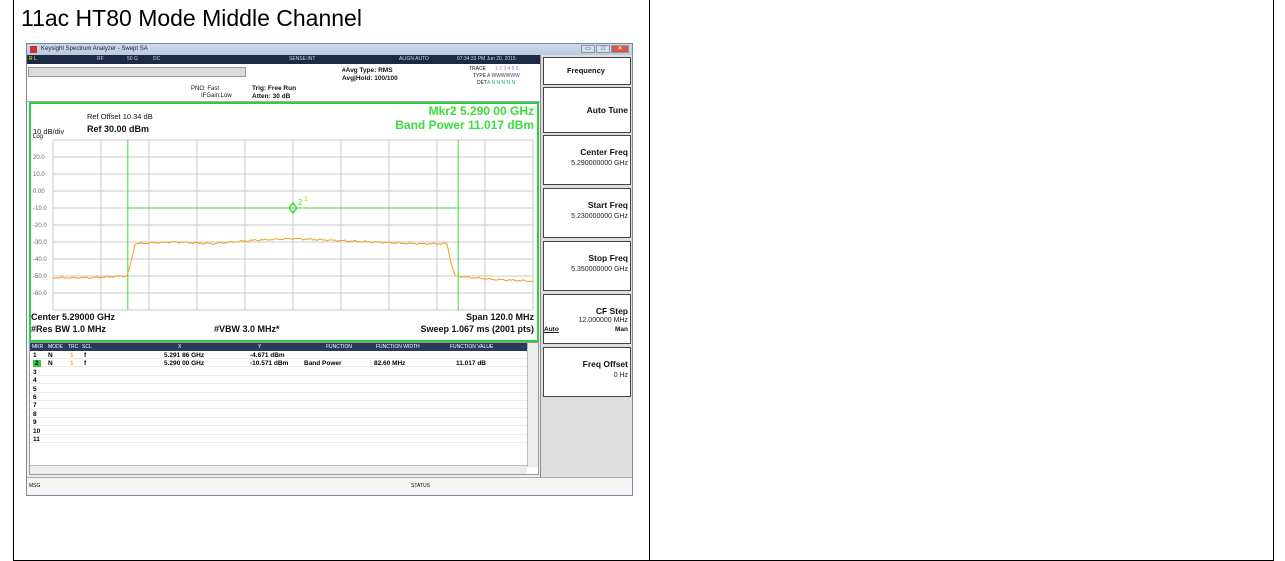 The image size is (1285, 561). Describe the element at coordinates (587, 372) in the screenshot. I see `freq-offset-button: Freq Offset 0 Hz` at that location.